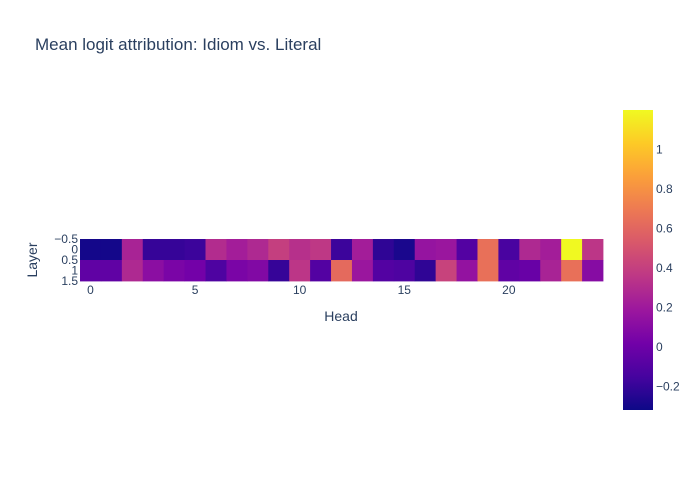  What do you see at coordinates (638, 260) in the screenshot?
I see `colorbar` at bounding box center [638, 260].